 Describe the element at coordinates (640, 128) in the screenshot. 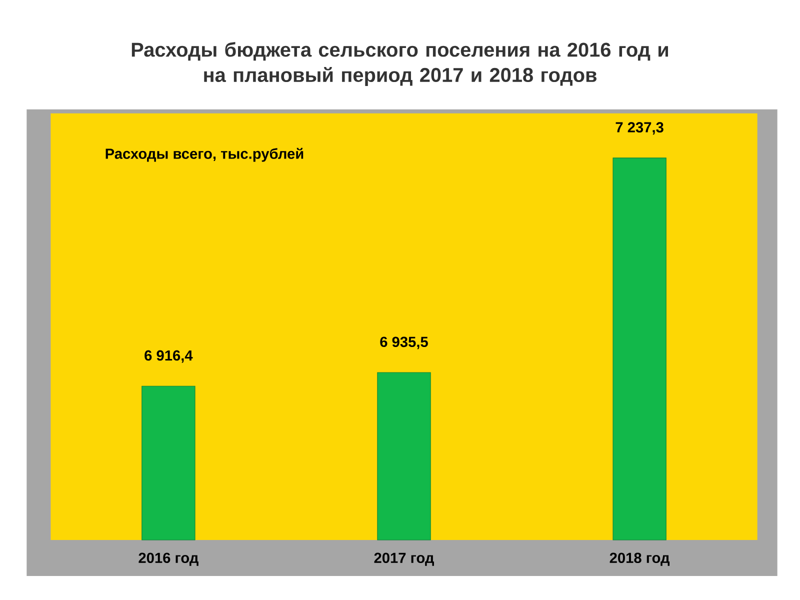

I see `data-label: 7 237,3` at that location.